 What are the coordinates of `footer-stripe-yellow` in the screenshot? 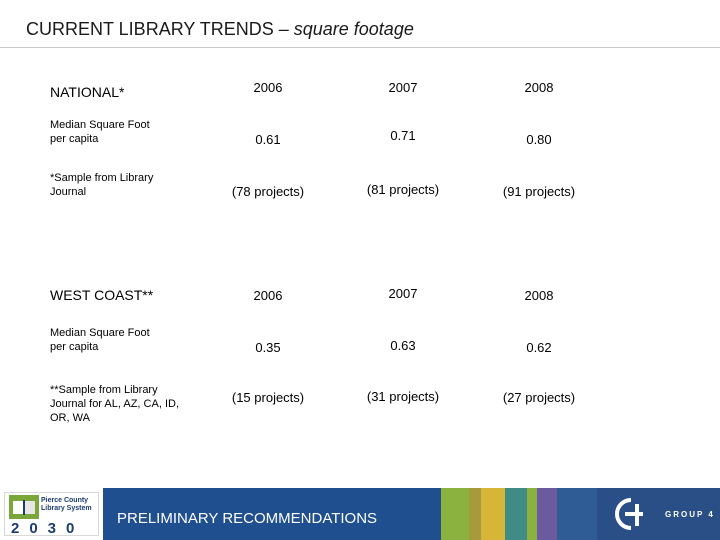 It's located at (493, 514).